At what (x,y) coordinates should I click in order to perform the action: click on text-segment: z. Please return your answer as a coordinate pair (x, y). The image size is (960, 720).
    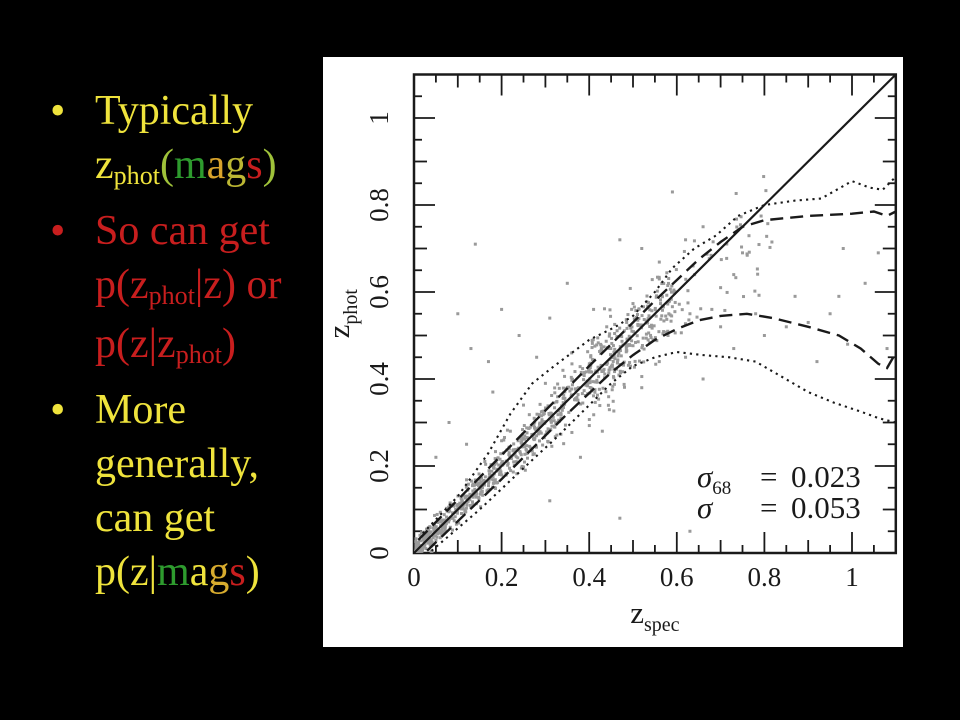
    Looking at the image, I should click on (104, 165).